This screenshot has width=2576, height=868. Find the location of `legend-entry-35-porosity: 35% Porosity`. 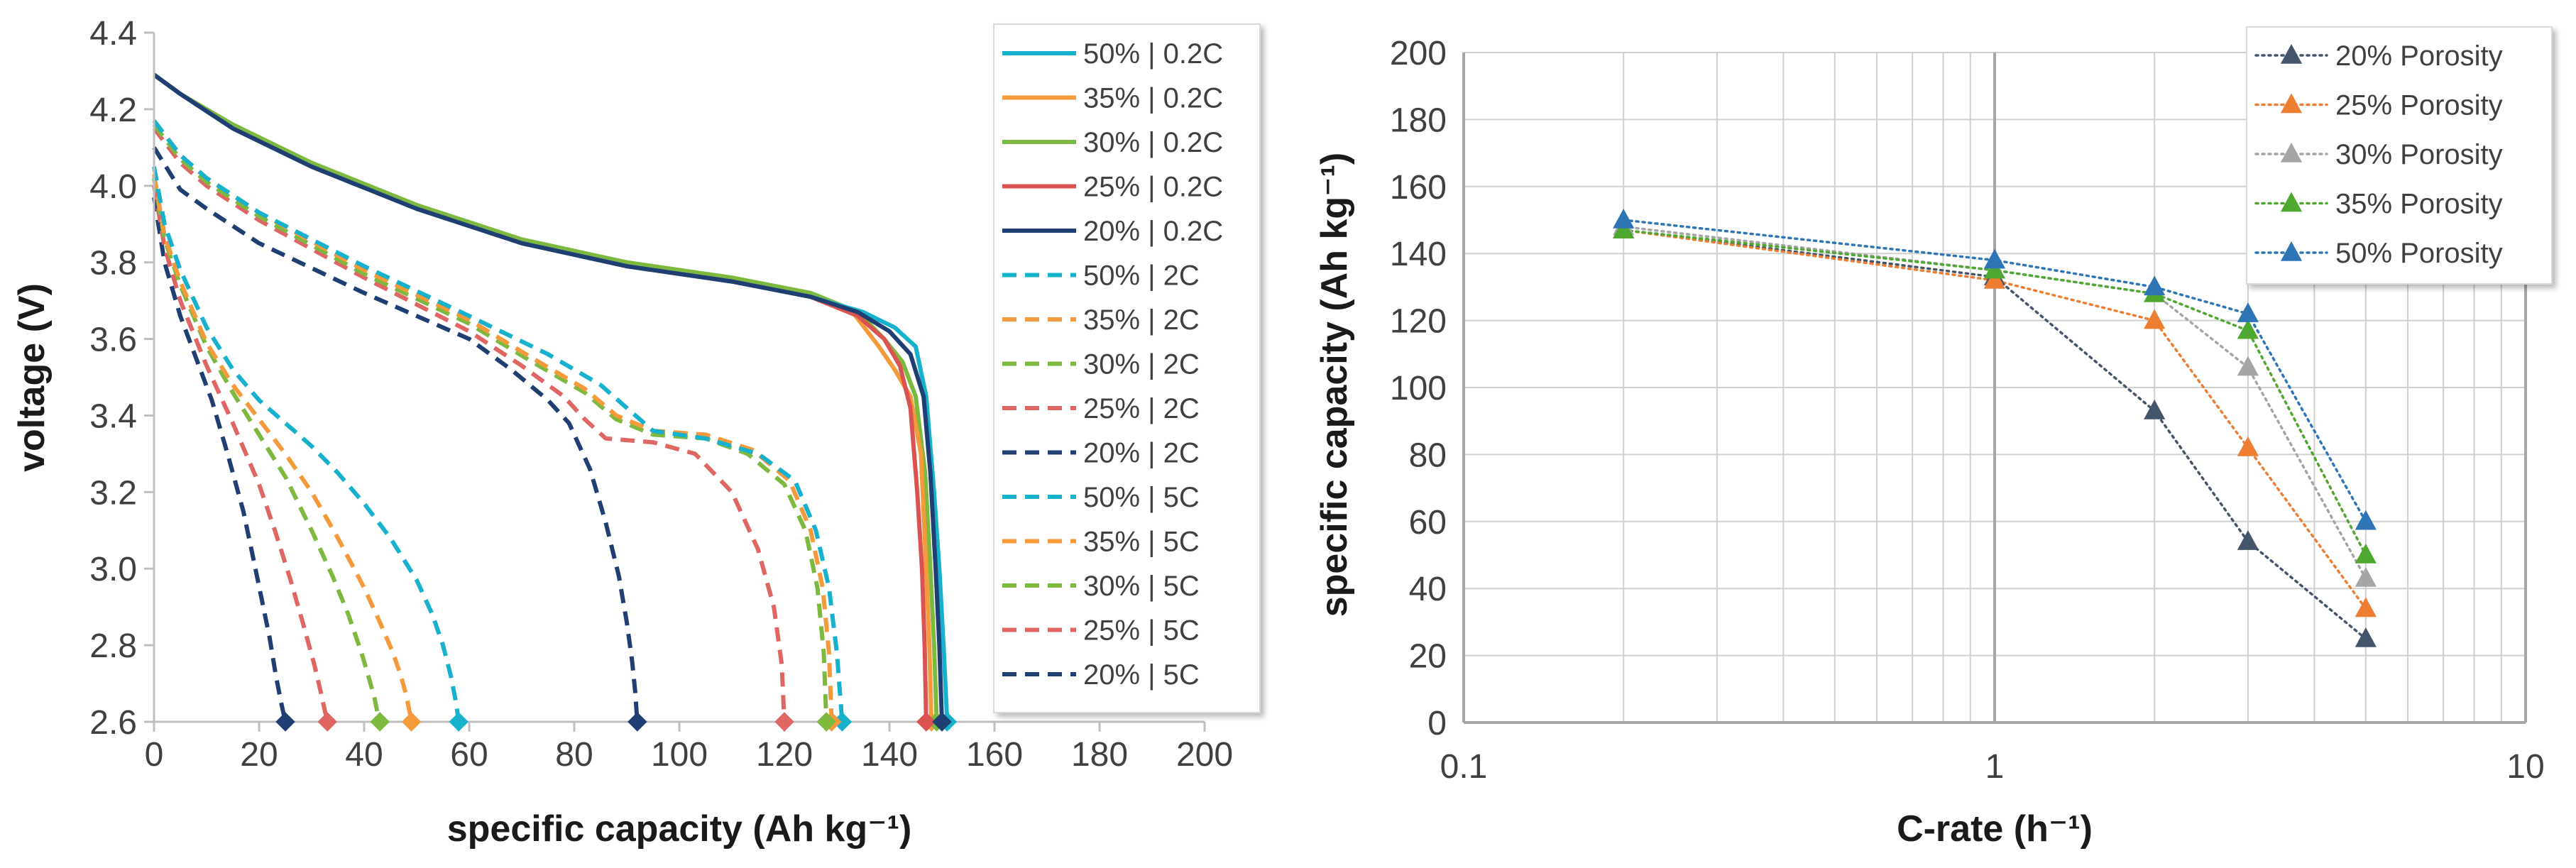

legend-entry-35-porosity: 35% Porosity is located at coordinates (2378, 204).